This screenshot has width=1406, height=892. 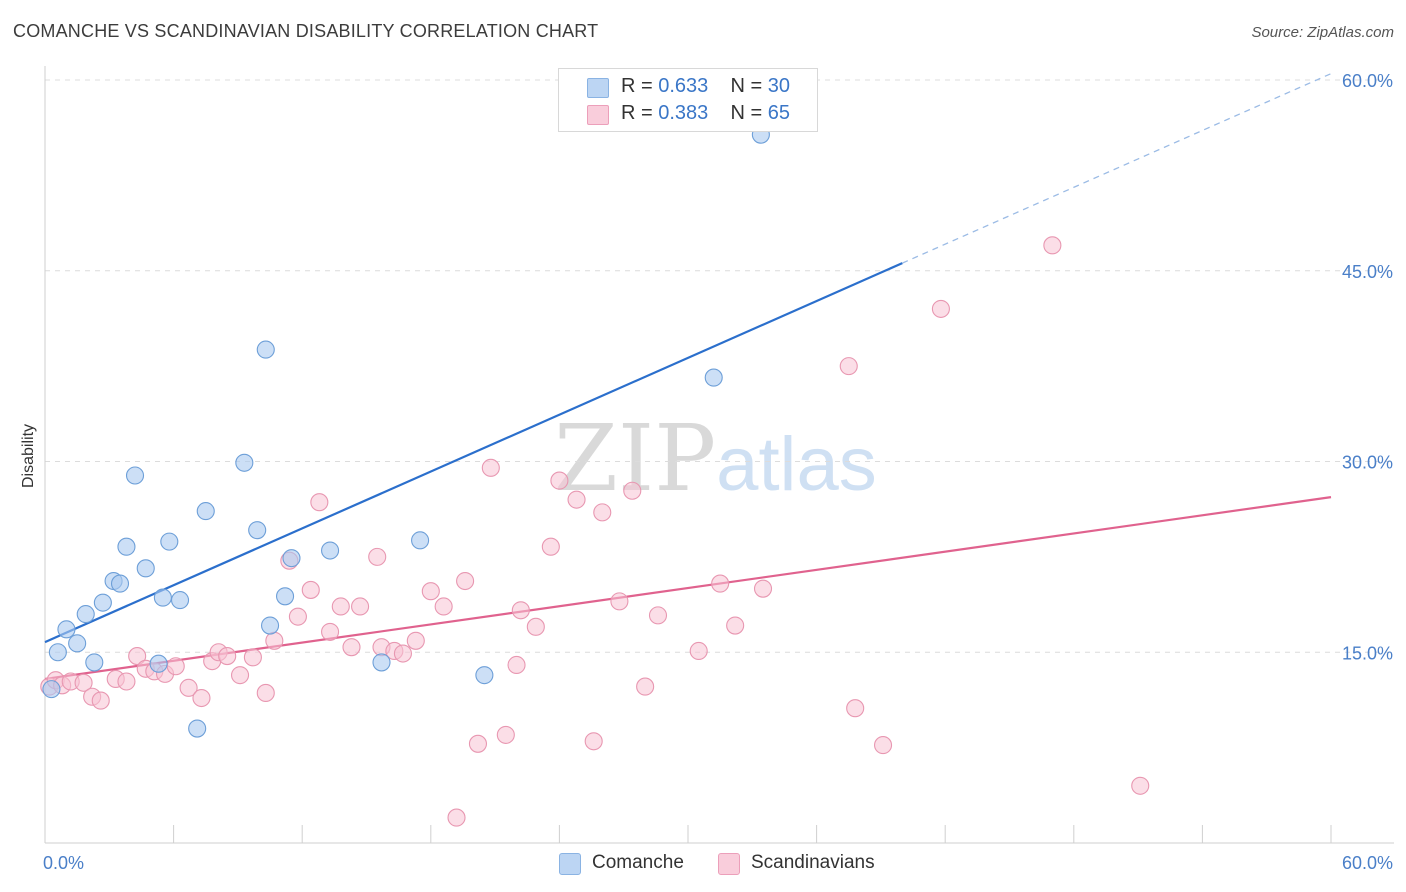 What do you see at coordinates (813, 862) in the screenshot?
I see `bottom-legend-label-scandinavians: Scandinavians` at bounding box center [813, 862].